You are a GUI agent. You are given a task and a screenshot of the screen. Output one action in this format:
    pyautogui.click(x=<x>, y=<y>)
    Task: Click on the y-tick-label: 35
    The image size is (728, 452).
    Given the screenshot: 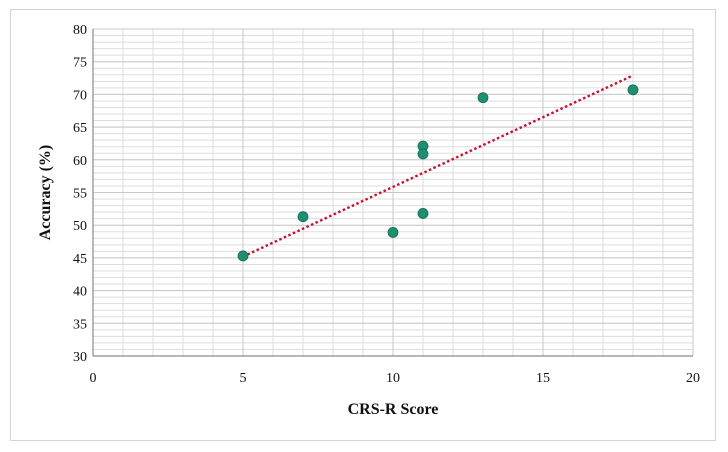 What is the action you would take?
    pyautogui.click(x=80, y=324)
    